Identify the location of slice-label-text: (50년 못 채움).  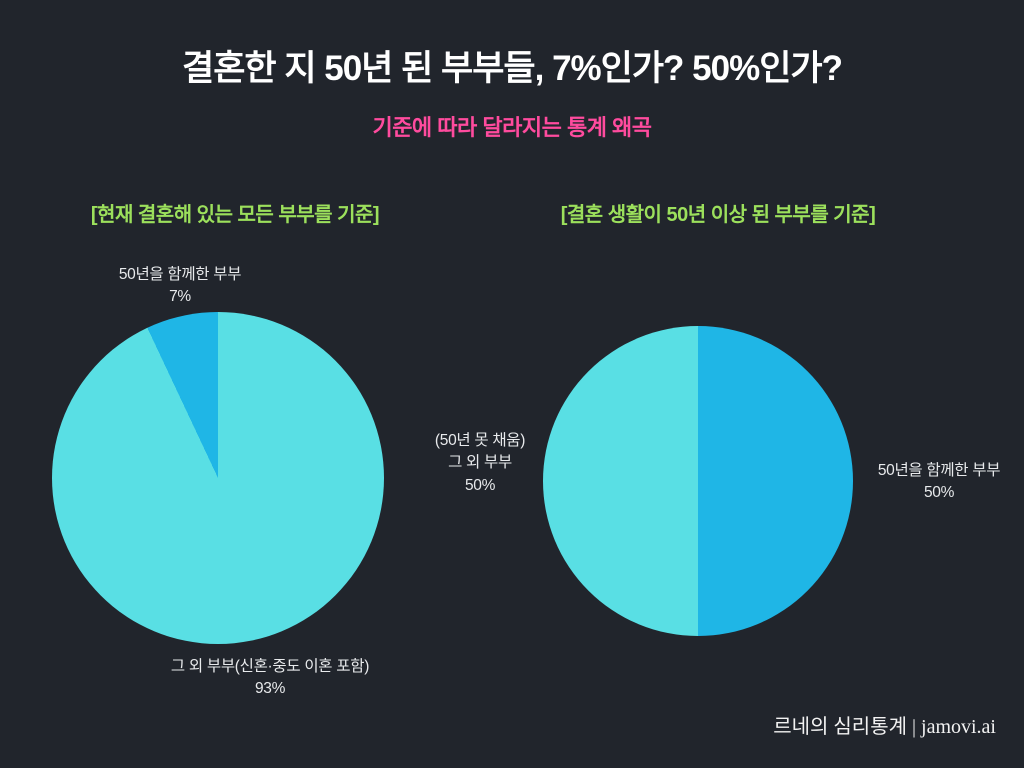
(480, 440).